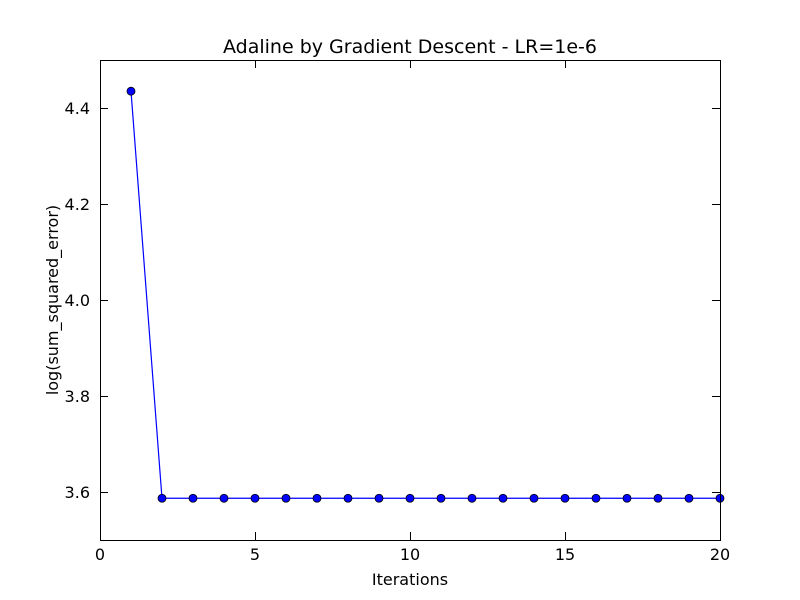  What do you see at coordinates (255, 554) in the screenshot?
I see `x-tick-label: 5` at bounding box center [255, 554].